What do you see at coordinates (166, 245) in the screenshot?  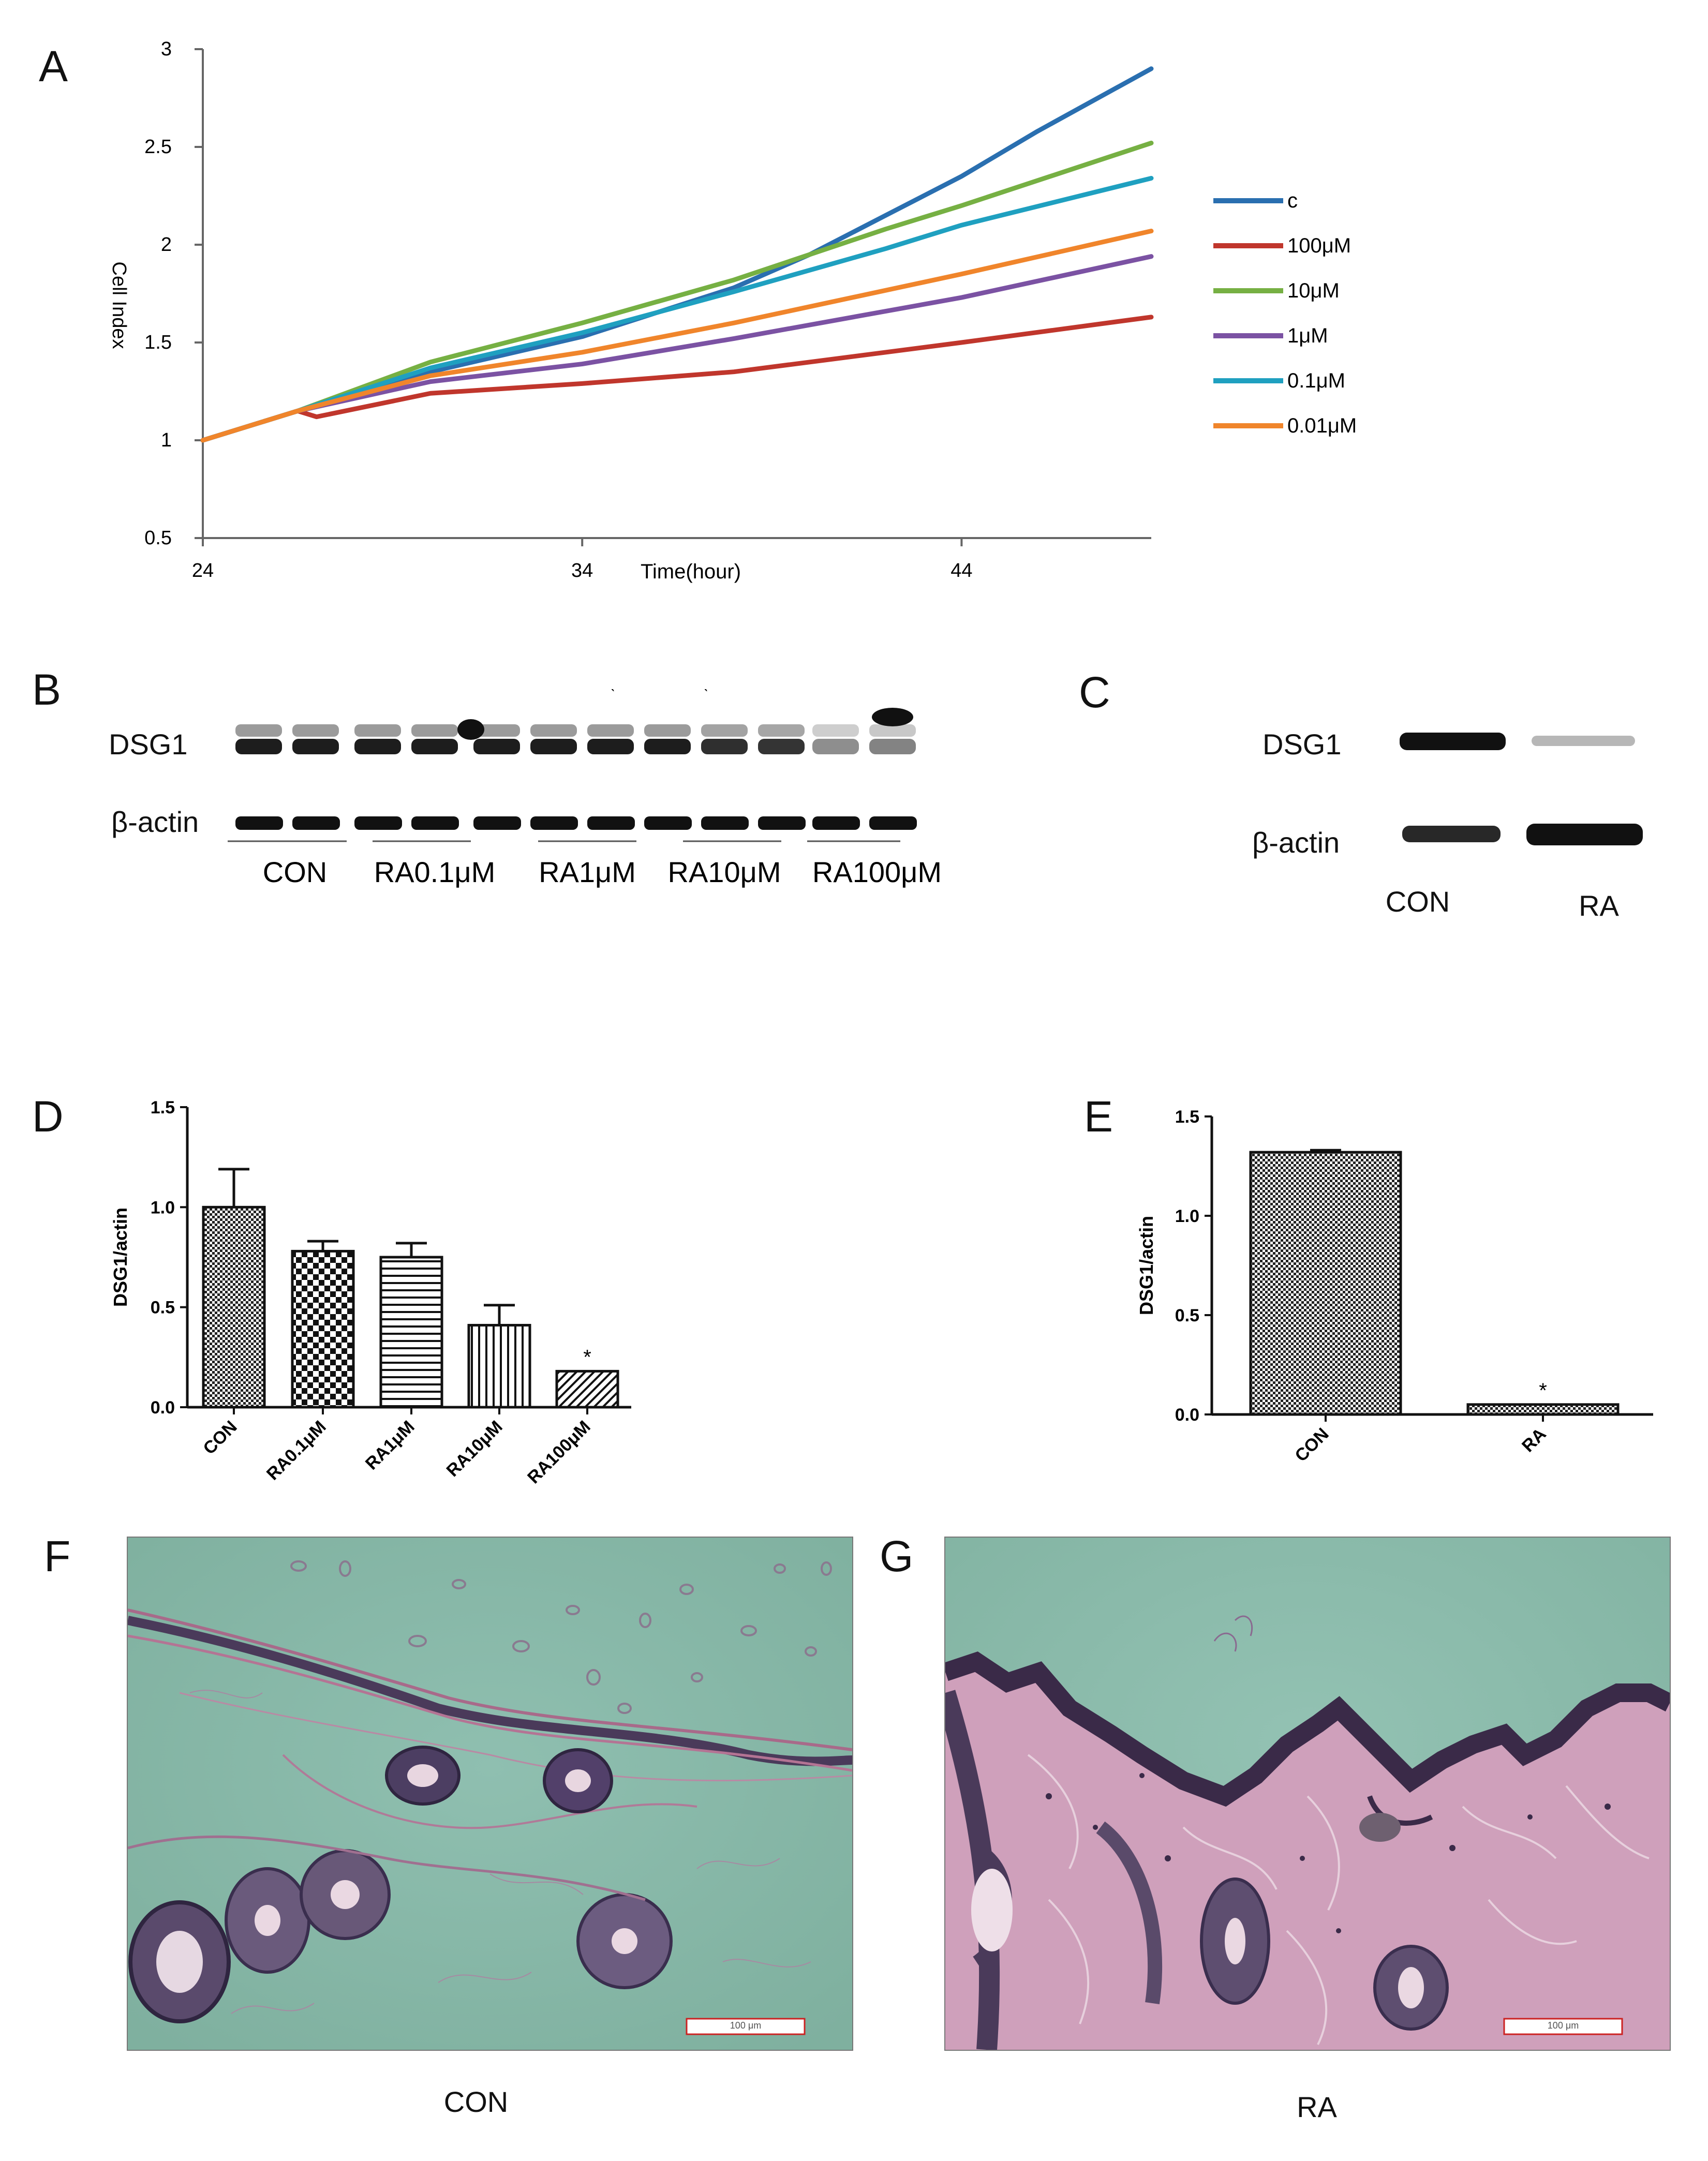 I see `y-tick-label: 2` at bounding box center [166, 245].